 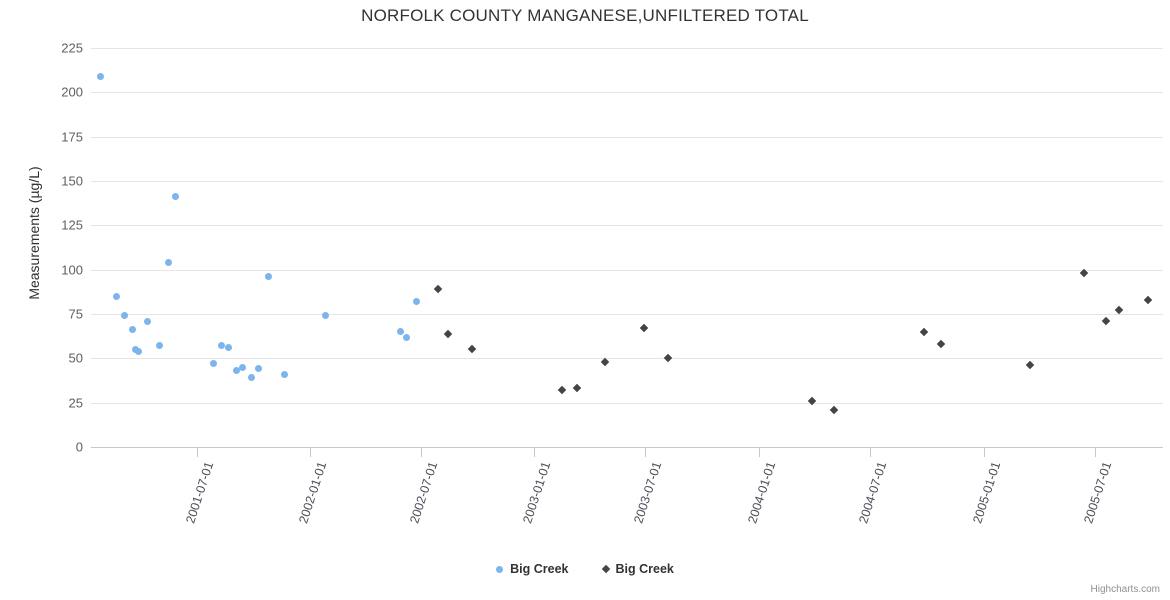 What do you see at coordinates (75, 314) in the screenshot?
I see `y-axis-tick-label: 75` at bounding box center [75, 314].